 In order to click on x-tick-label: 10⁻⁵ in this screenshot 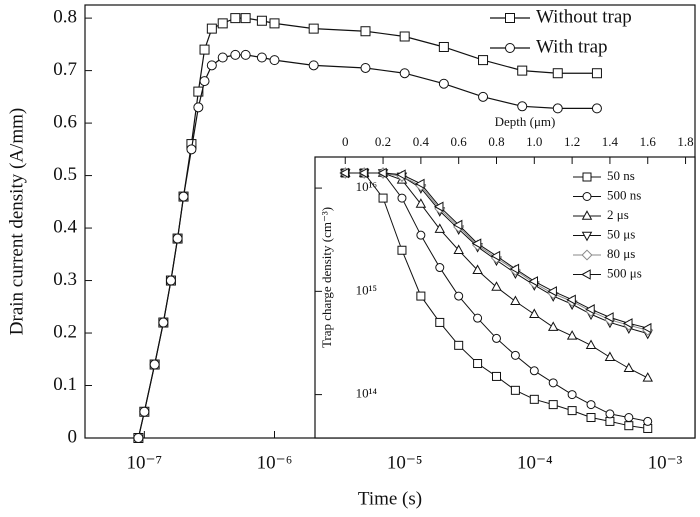, I will do `click(405, 462)`.